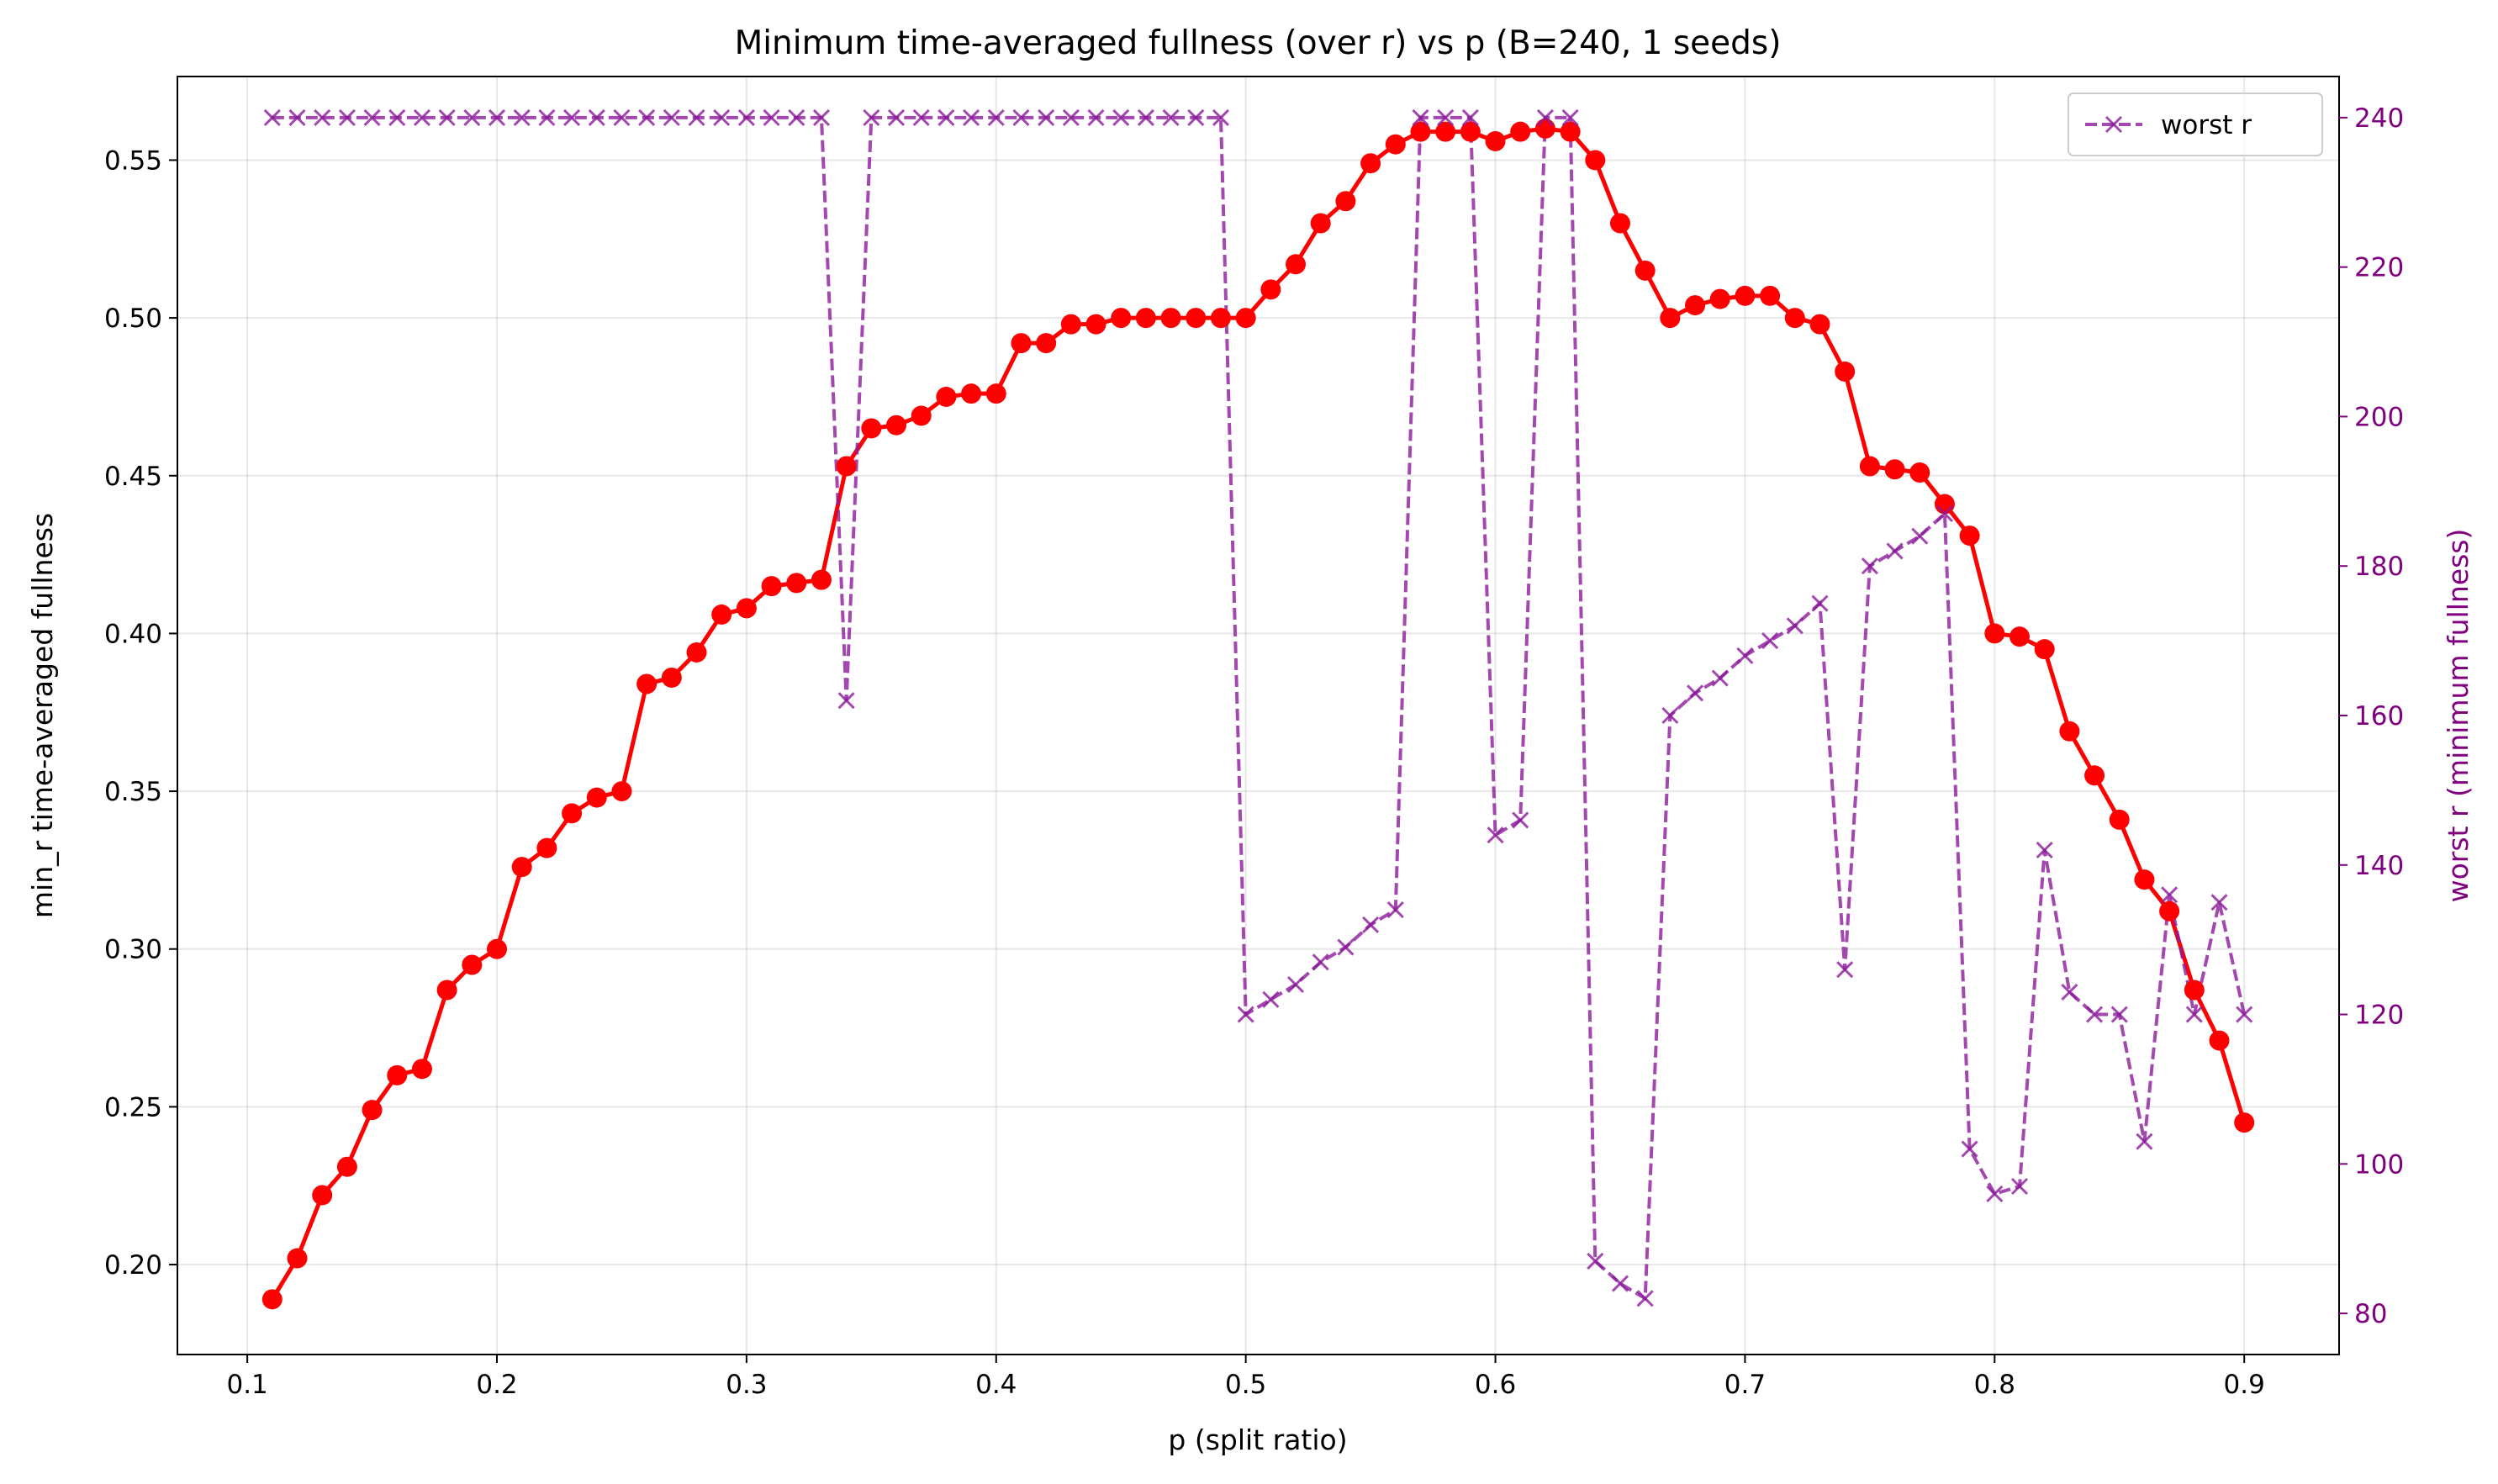  I want to click on x-tick-label: 0.6, so click(1495, 1385).